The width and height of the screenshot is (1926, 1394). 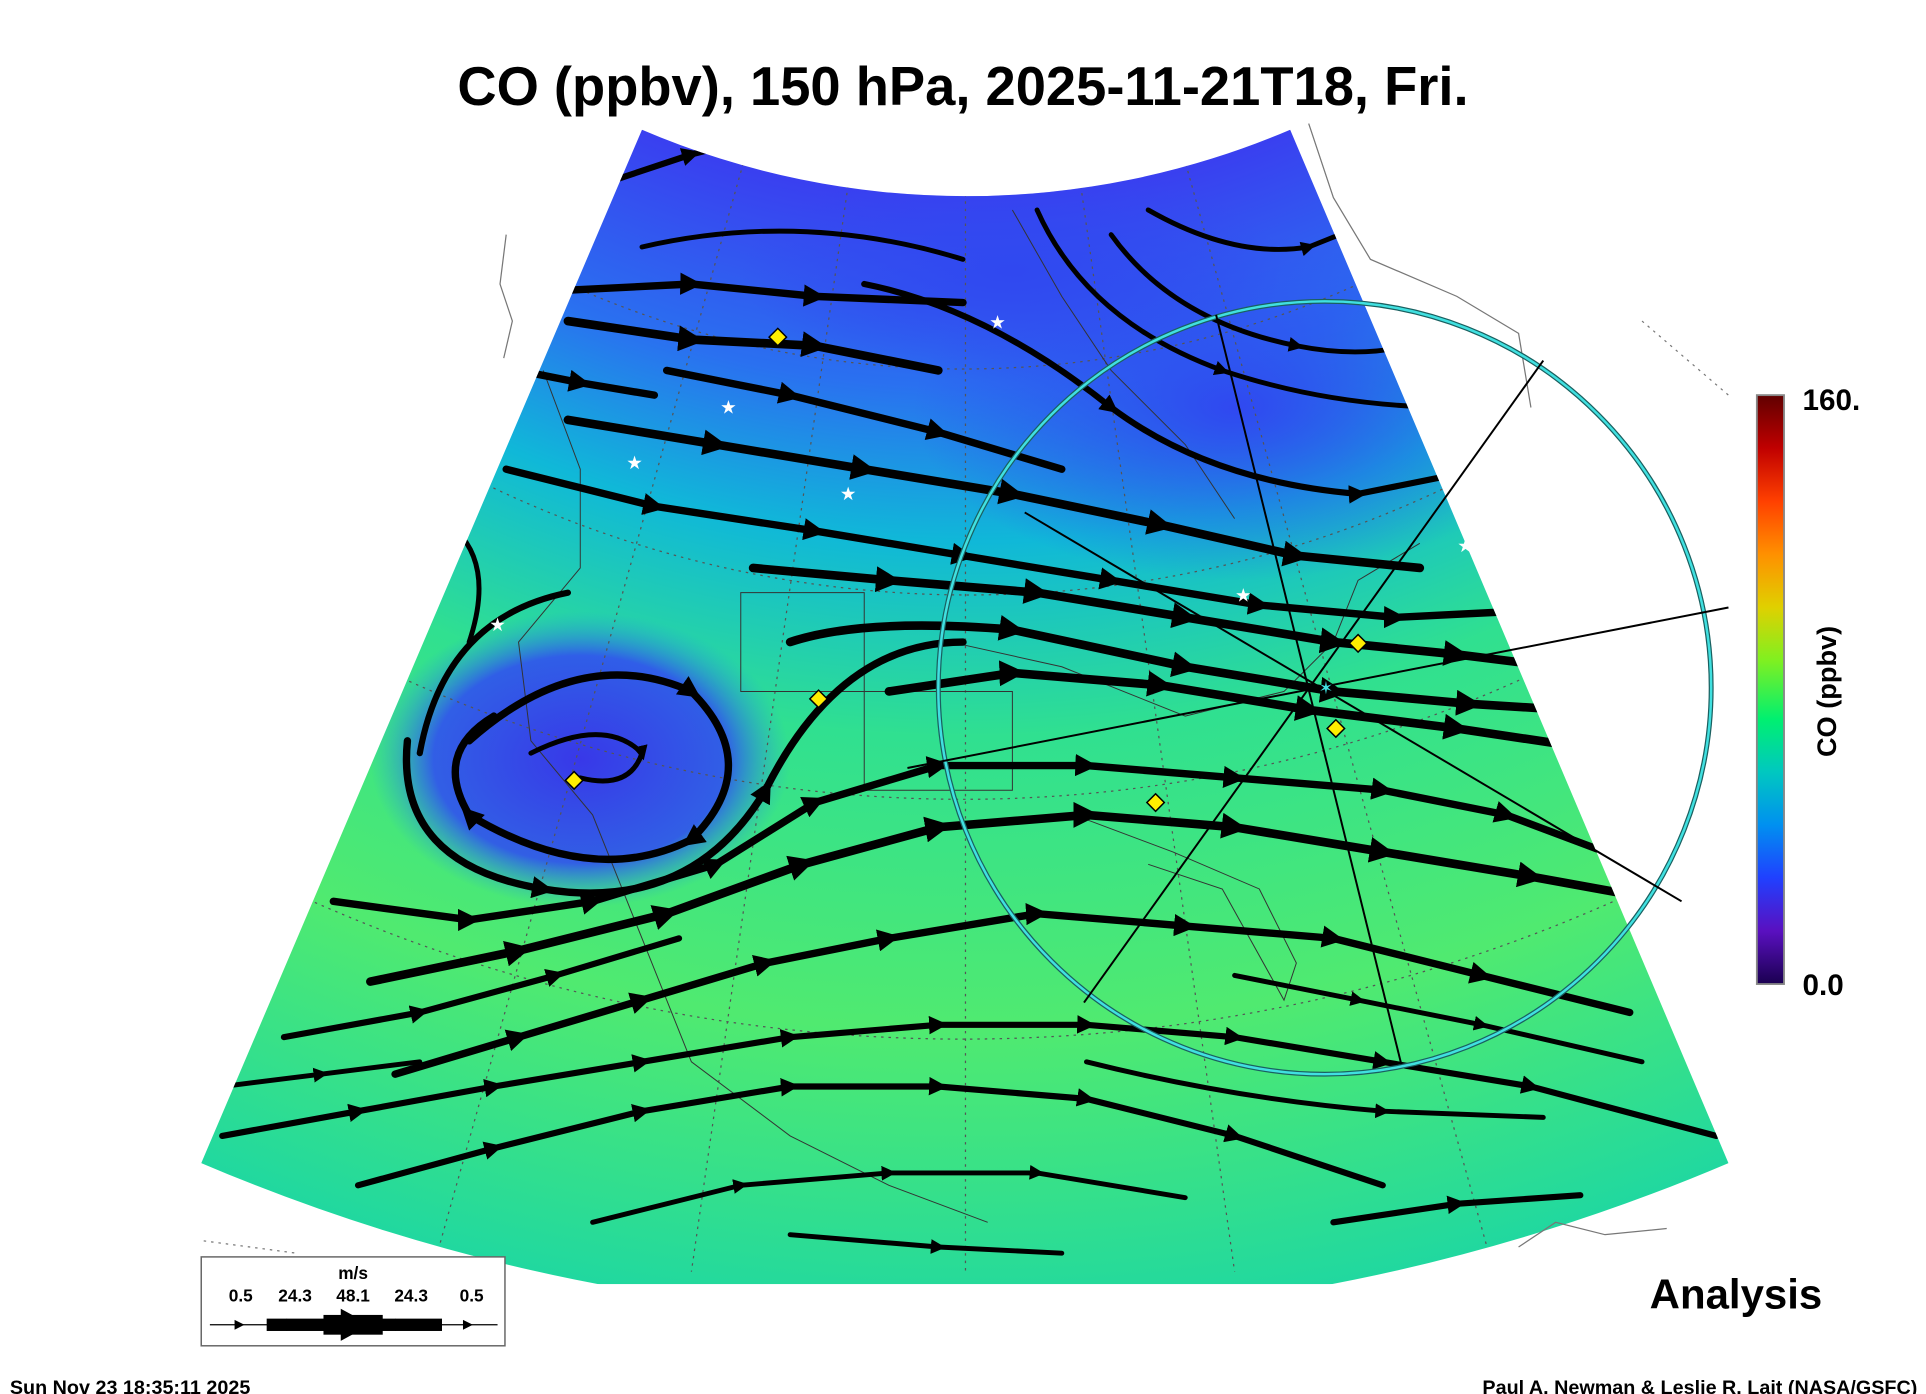 I want to click on station-markers, so click(x=966, y=570).